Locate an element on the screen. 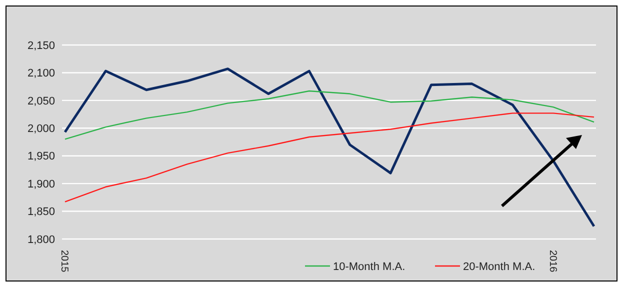 Image resolution: width=623 pixels, height=303 pixels. y-tick-label: 2,150 is located at coordinates (41, 46).